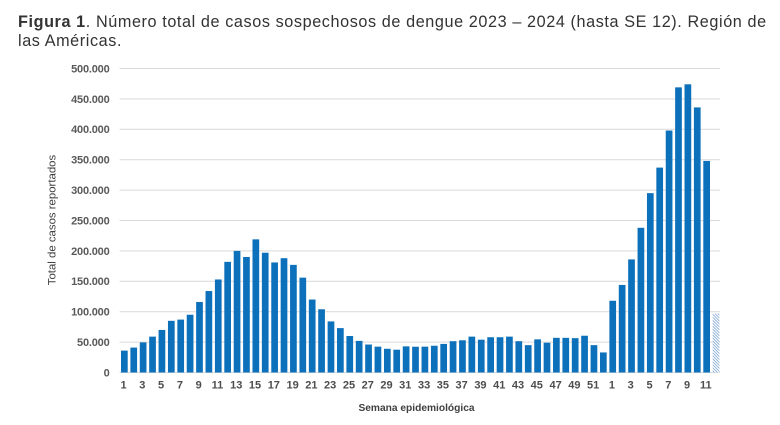  What do you see at coordinates (292, 386) in the screenshot?
I see `svg-text: 19` at bounding box center [292, 386].